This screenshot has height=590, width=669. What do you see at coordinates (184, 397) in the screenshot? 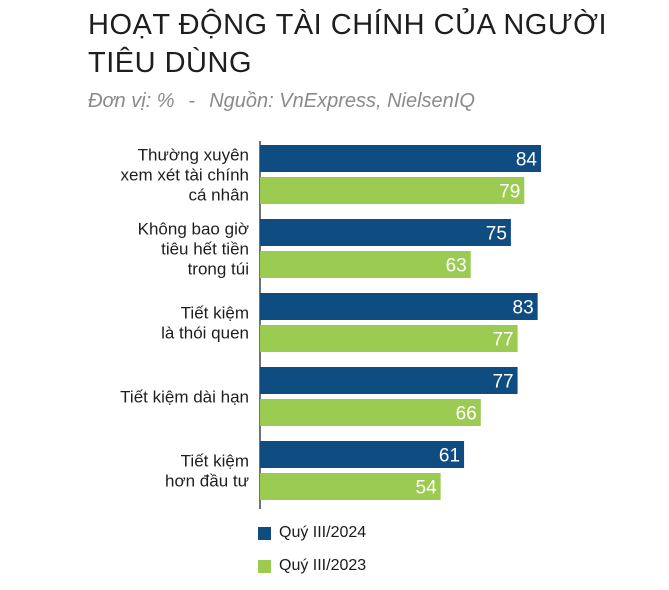
I see `category-label-long-term-saving: Tiết kiệm dài hạn` at bounding box center [184, 397].